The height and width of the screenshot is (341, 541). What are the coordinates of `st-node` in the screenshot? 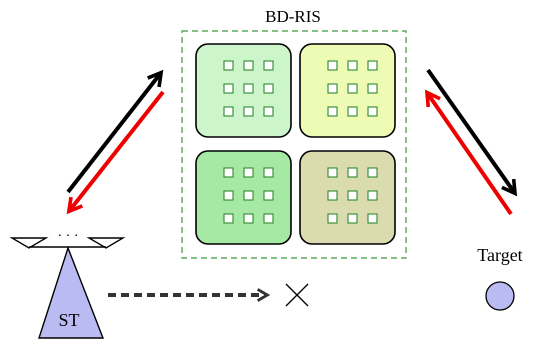 It's located at (71, 292).